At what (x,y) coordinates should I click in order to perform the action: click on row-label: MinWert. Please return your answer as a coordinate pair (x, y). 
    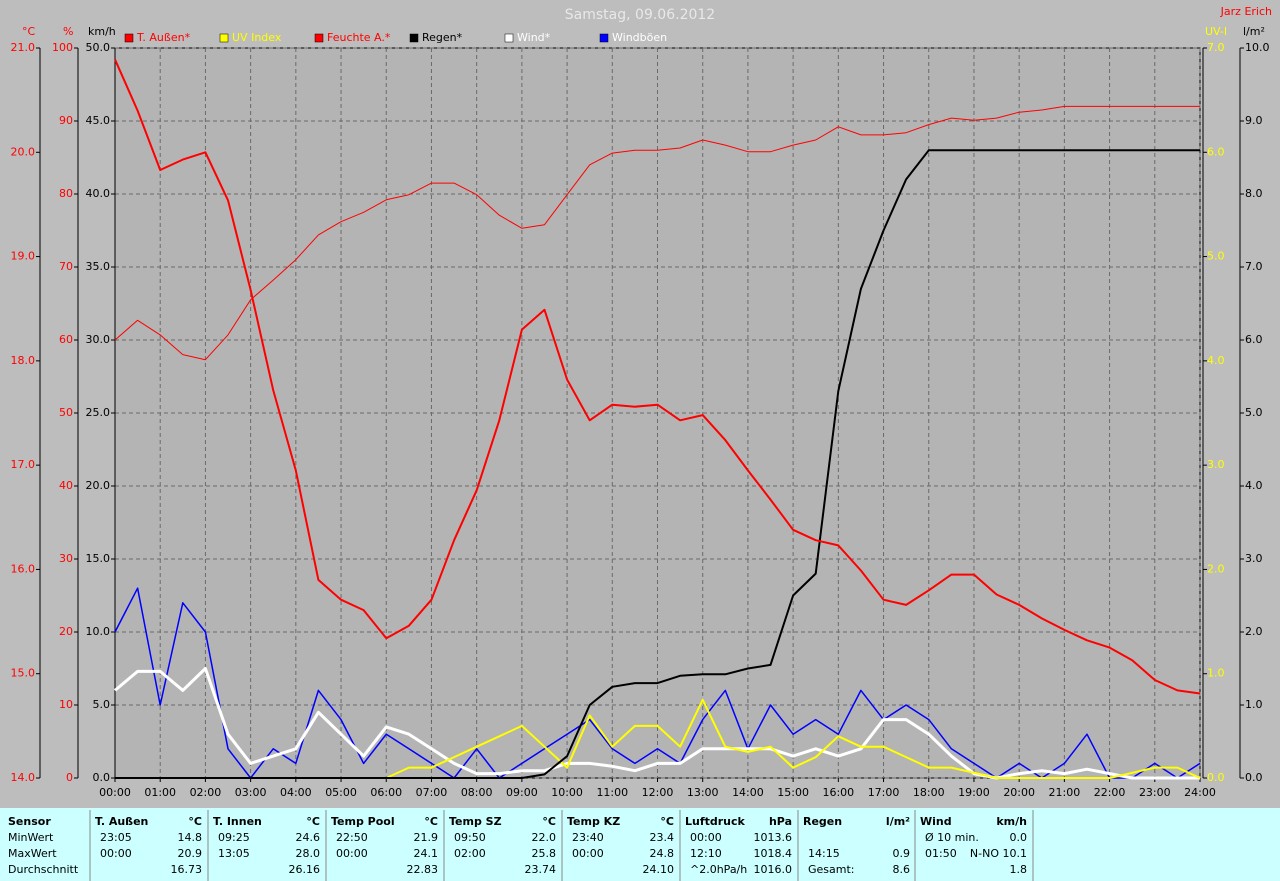
    Looking at the image, I should click on (31, 837).